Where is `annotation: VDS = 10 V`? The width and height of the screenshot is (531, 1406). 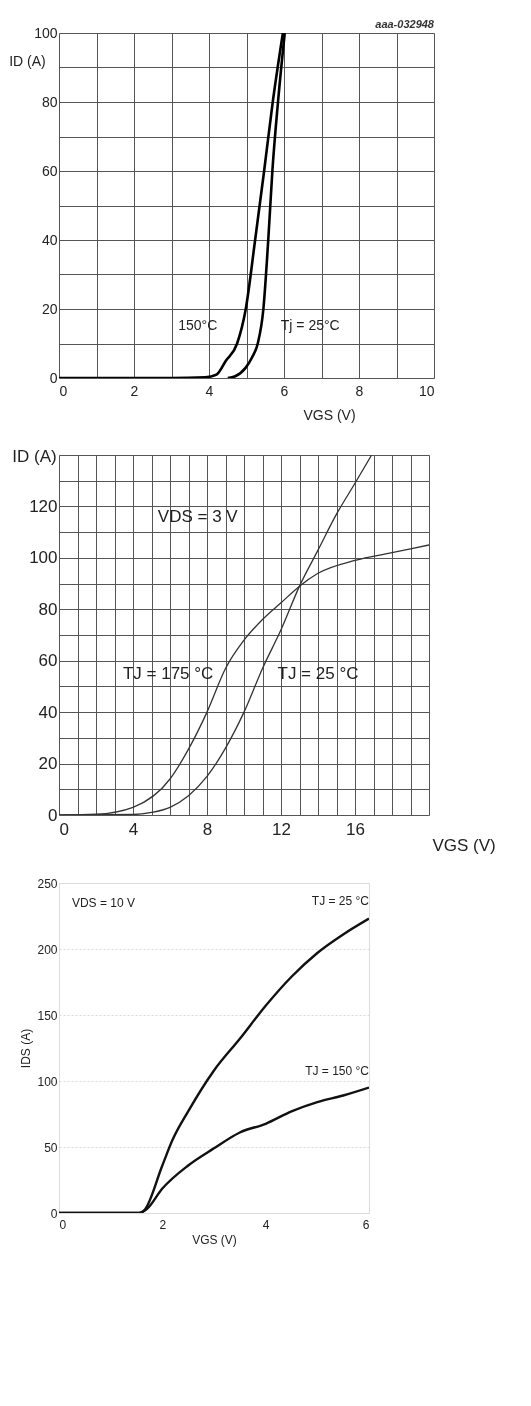
annotation: VDS = 10 V is located at coordinates (103, 902).